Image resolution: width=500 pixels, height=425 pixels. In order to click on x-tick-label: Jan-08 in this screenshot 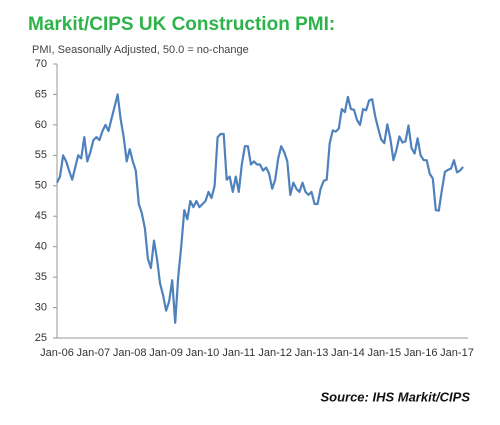, I will do `click(130, 353)`.